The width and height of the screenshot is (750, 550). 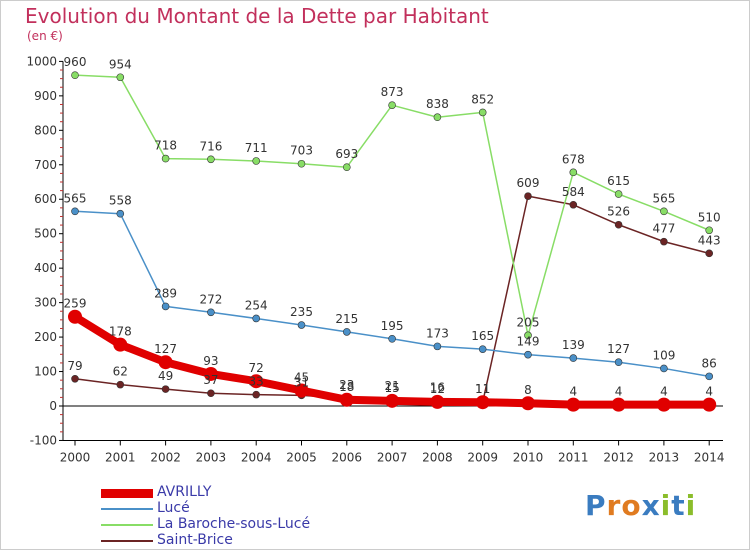 What do you see at coordinates (120, 201) in the screenshot?
I see `data-label: 558` at bounding box center [120, 201].